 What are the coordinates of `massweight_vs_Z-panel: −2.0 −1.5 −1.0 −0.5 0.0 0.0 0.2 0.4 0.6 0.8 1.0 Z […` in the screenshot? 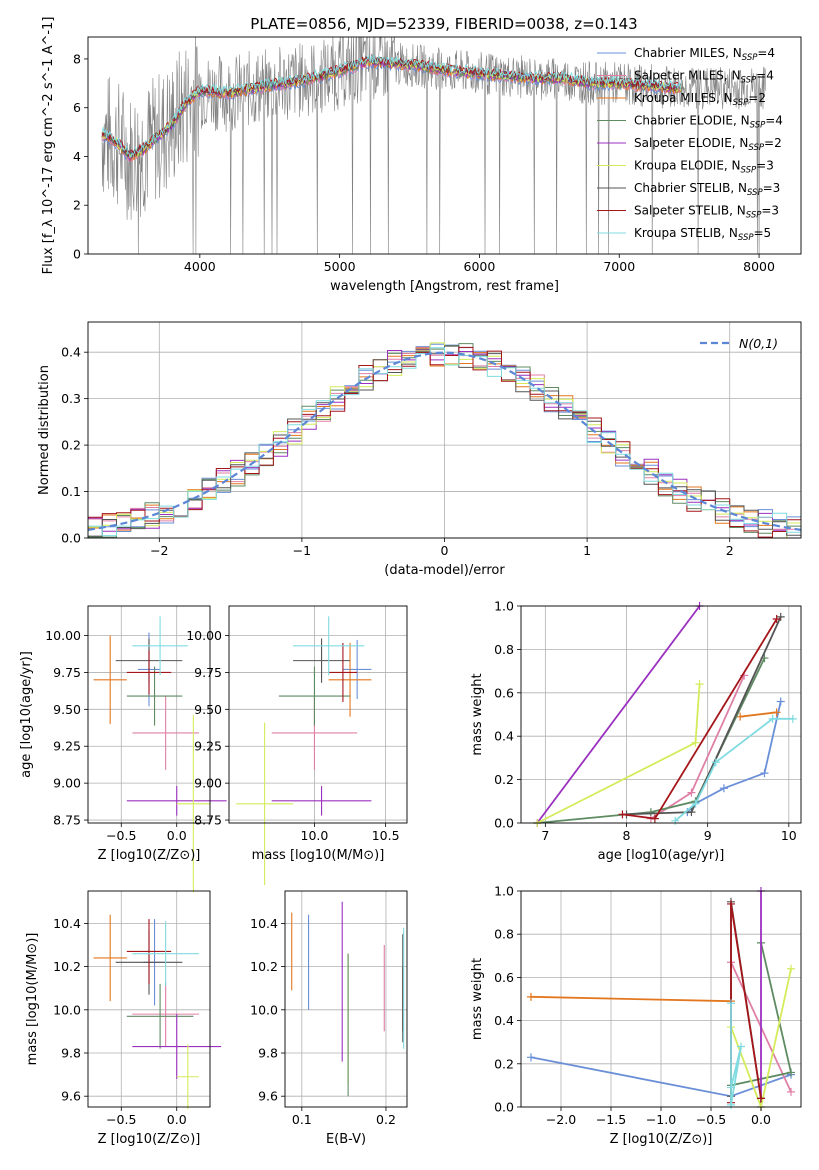 It's located at (636, 1015).